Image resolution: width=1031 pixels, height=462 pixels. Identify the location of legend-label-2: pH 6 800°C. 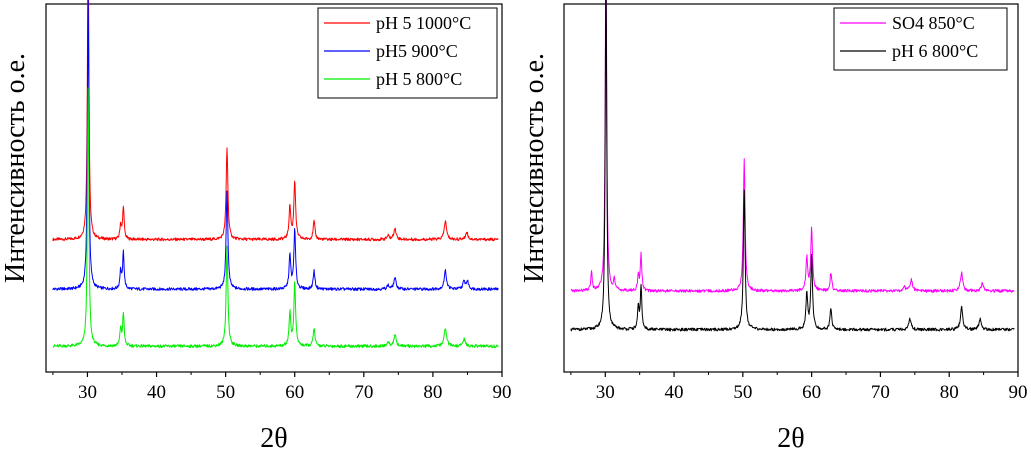
(935, 51).